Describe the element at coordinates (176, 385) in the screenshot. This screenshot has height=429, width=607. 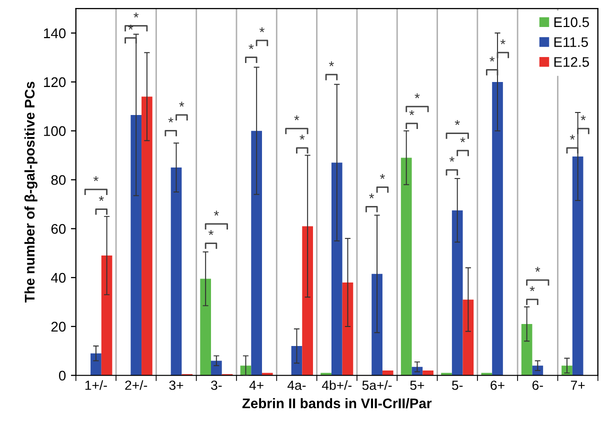
I see `x-tick-label: 3+` at that location.